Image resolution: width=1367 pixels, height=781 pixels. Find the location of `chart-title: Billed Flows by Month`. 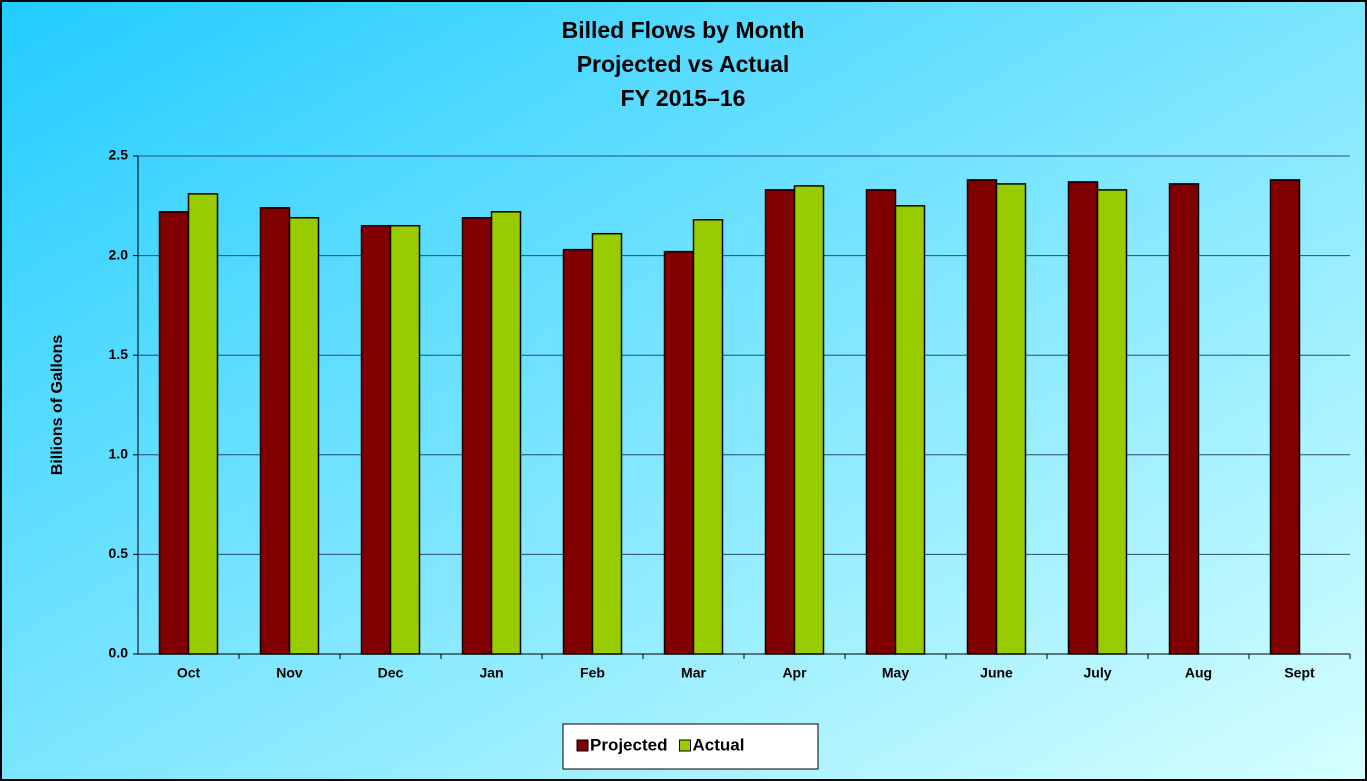

chart-title: Billed Flows by Month is located at coordinates (683, 30).